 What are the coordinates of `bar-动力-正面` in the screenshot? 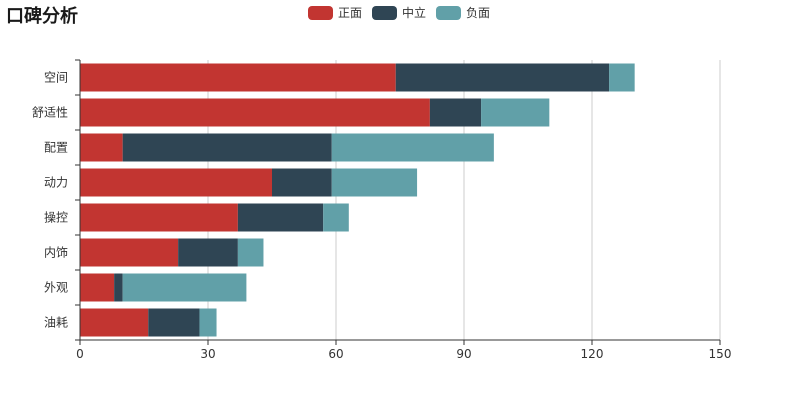 It's located at (176, 182).